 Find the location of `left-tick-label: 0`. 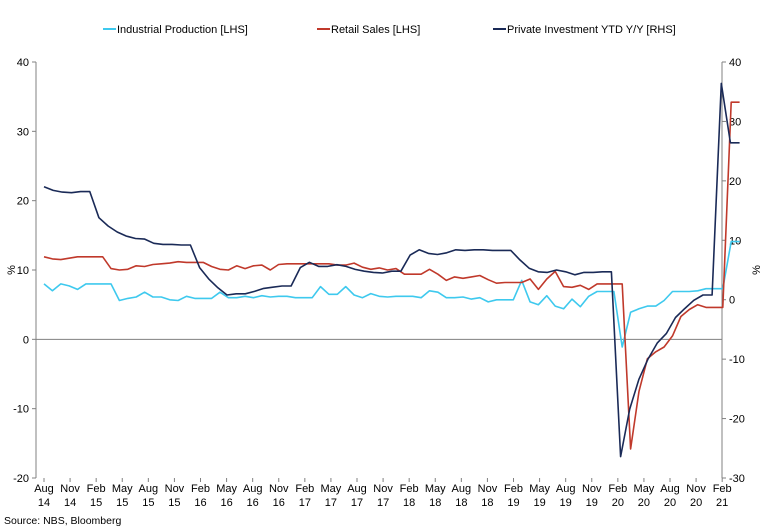

left-tick-label: 0 is located at coordinates (26, 340).